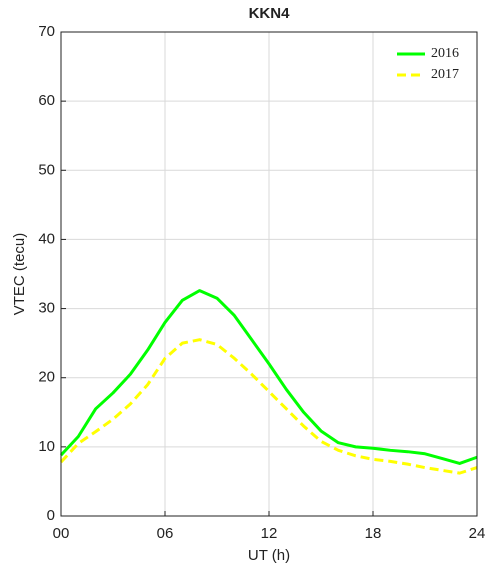  I want to click on y-tick-label: 10, so click(46, 446).